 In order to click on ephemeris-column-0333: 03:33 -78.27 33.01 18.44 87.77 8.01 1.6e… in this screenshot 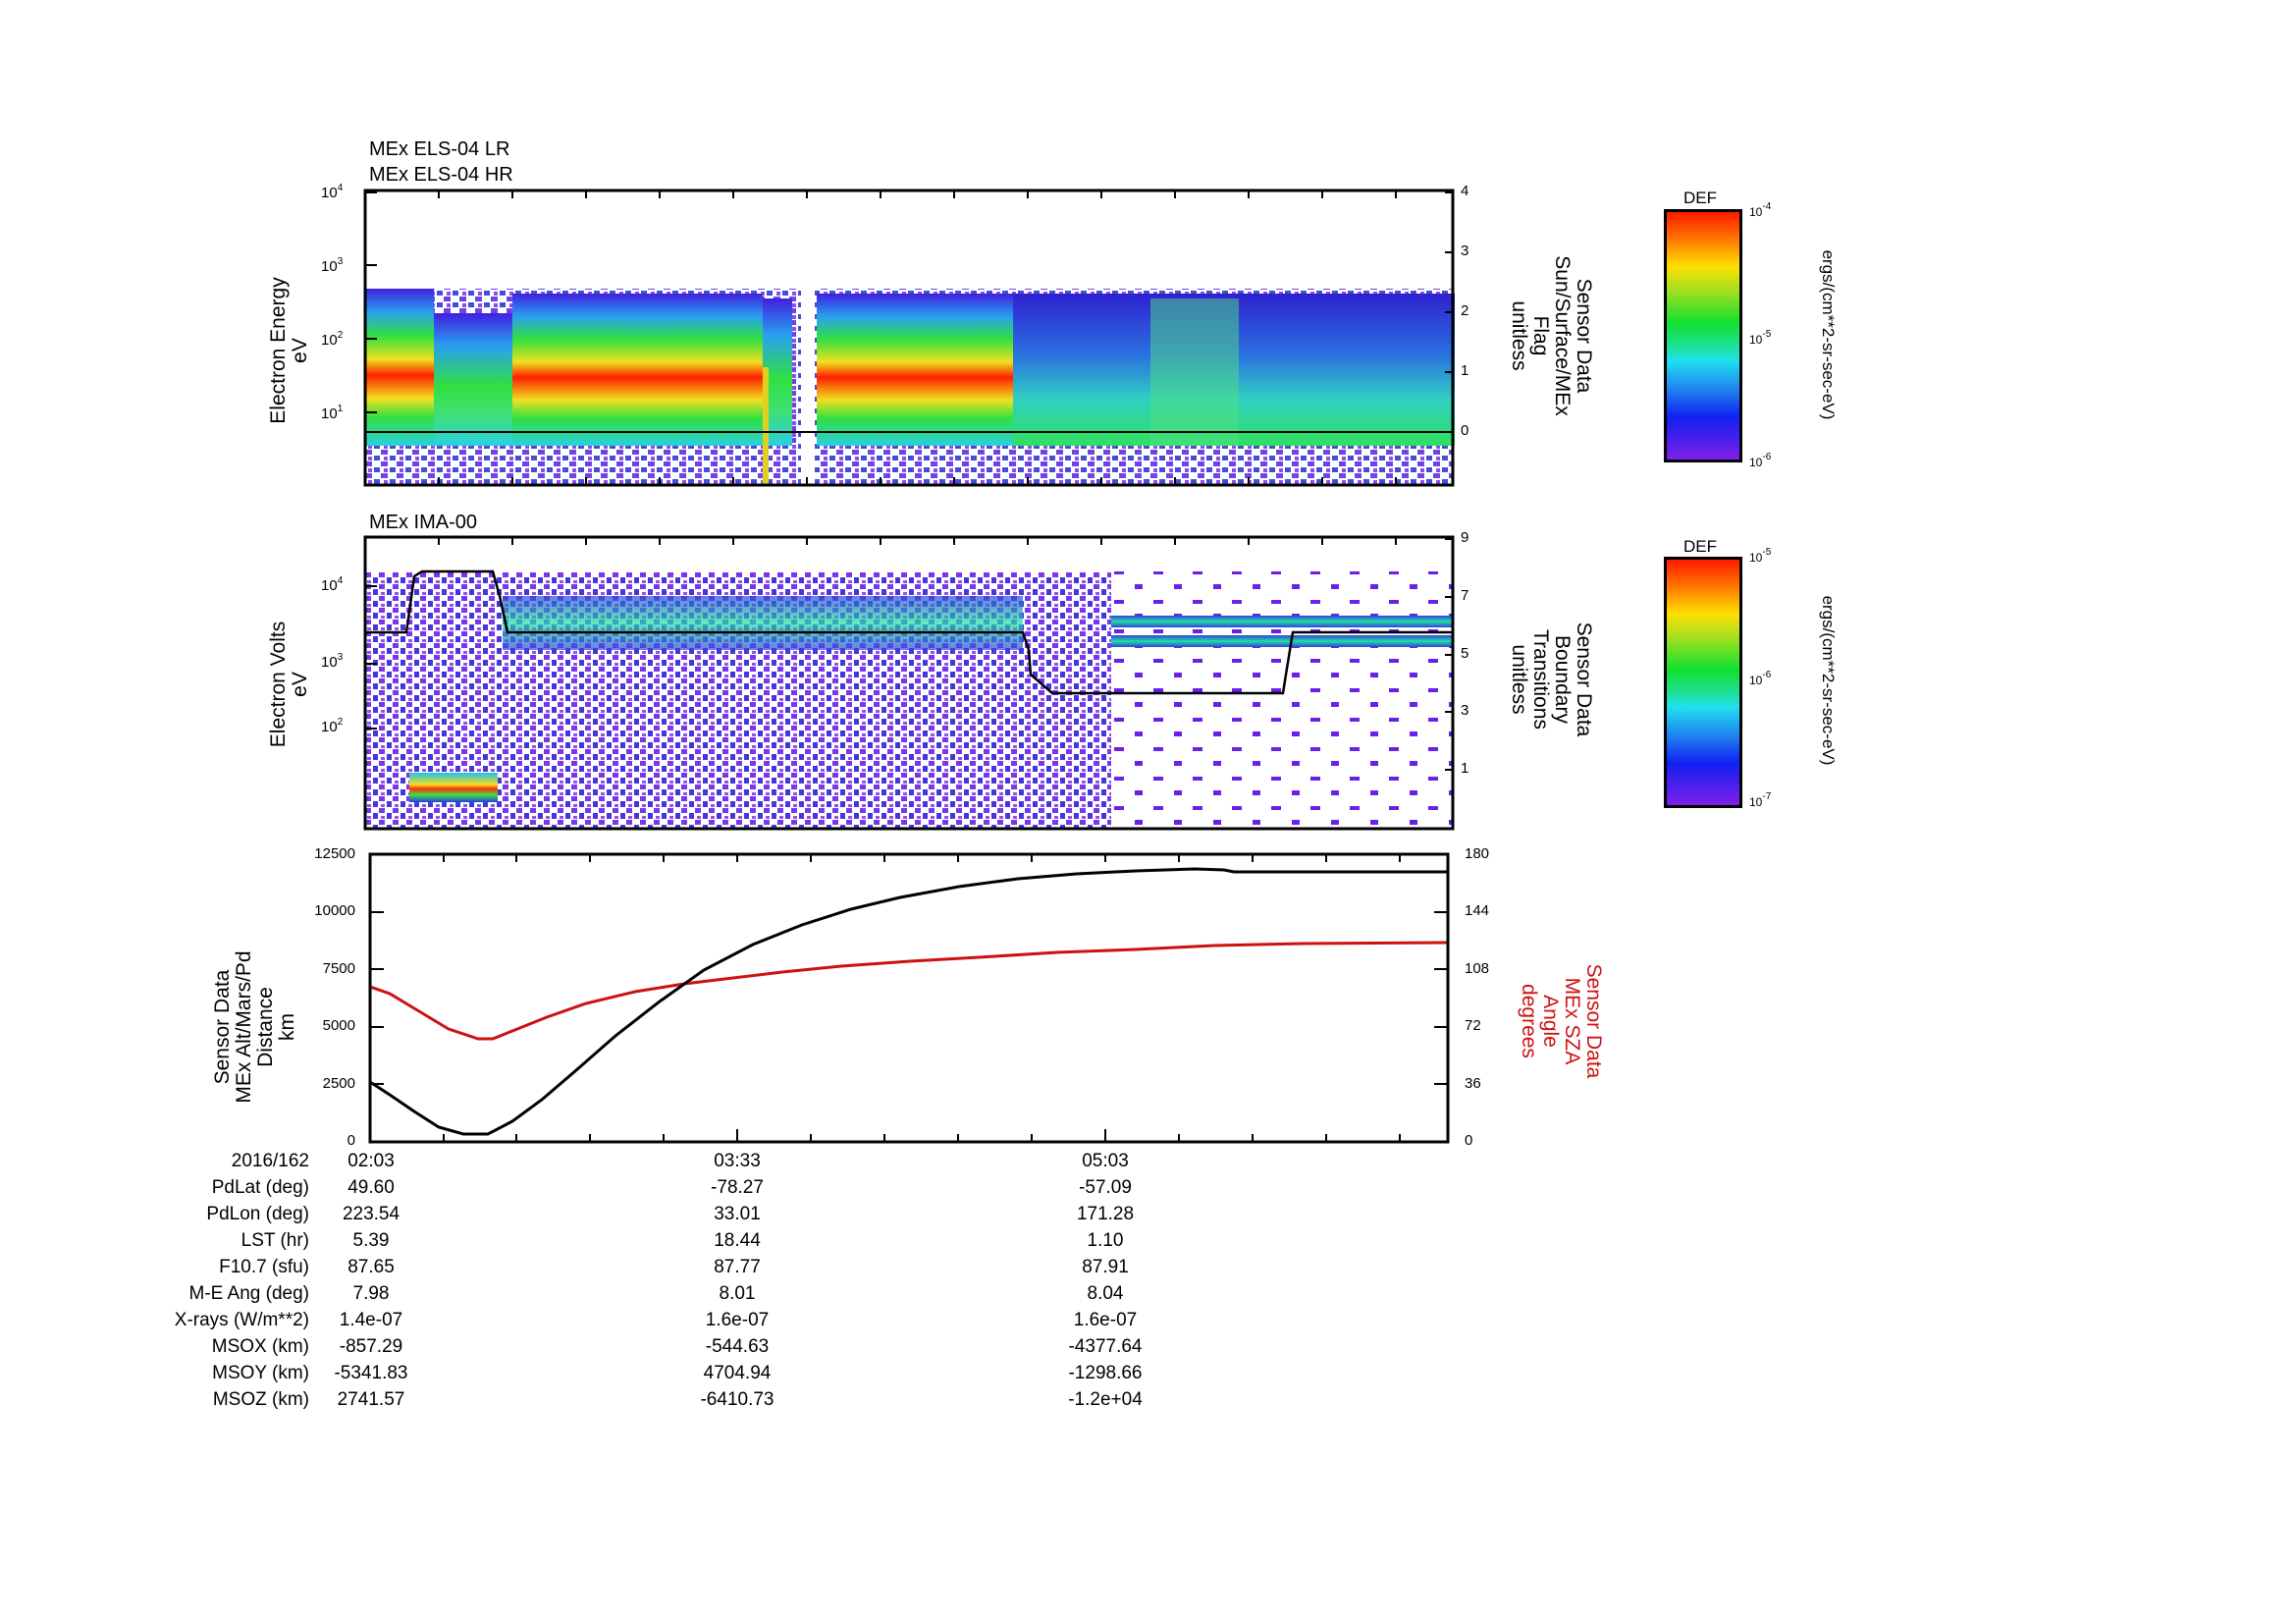, I will do `click(737, 1284)`.